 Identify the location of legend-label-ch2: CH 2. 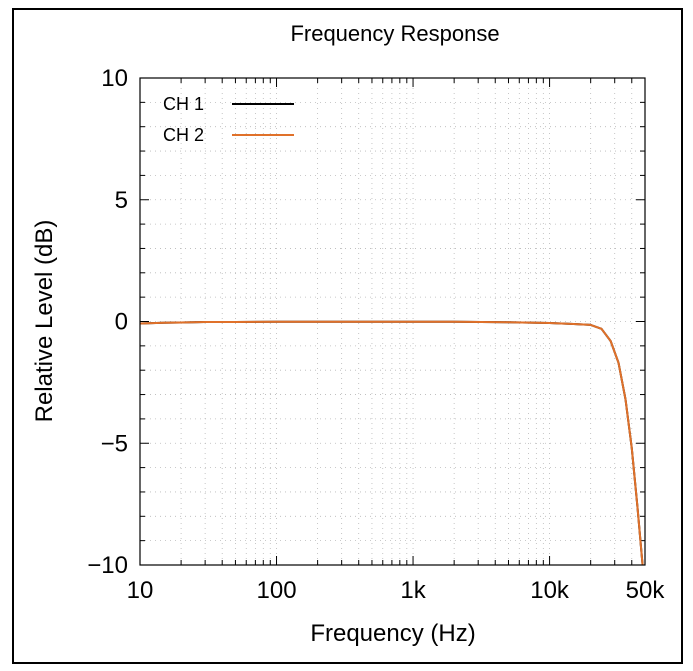
(183, 135).